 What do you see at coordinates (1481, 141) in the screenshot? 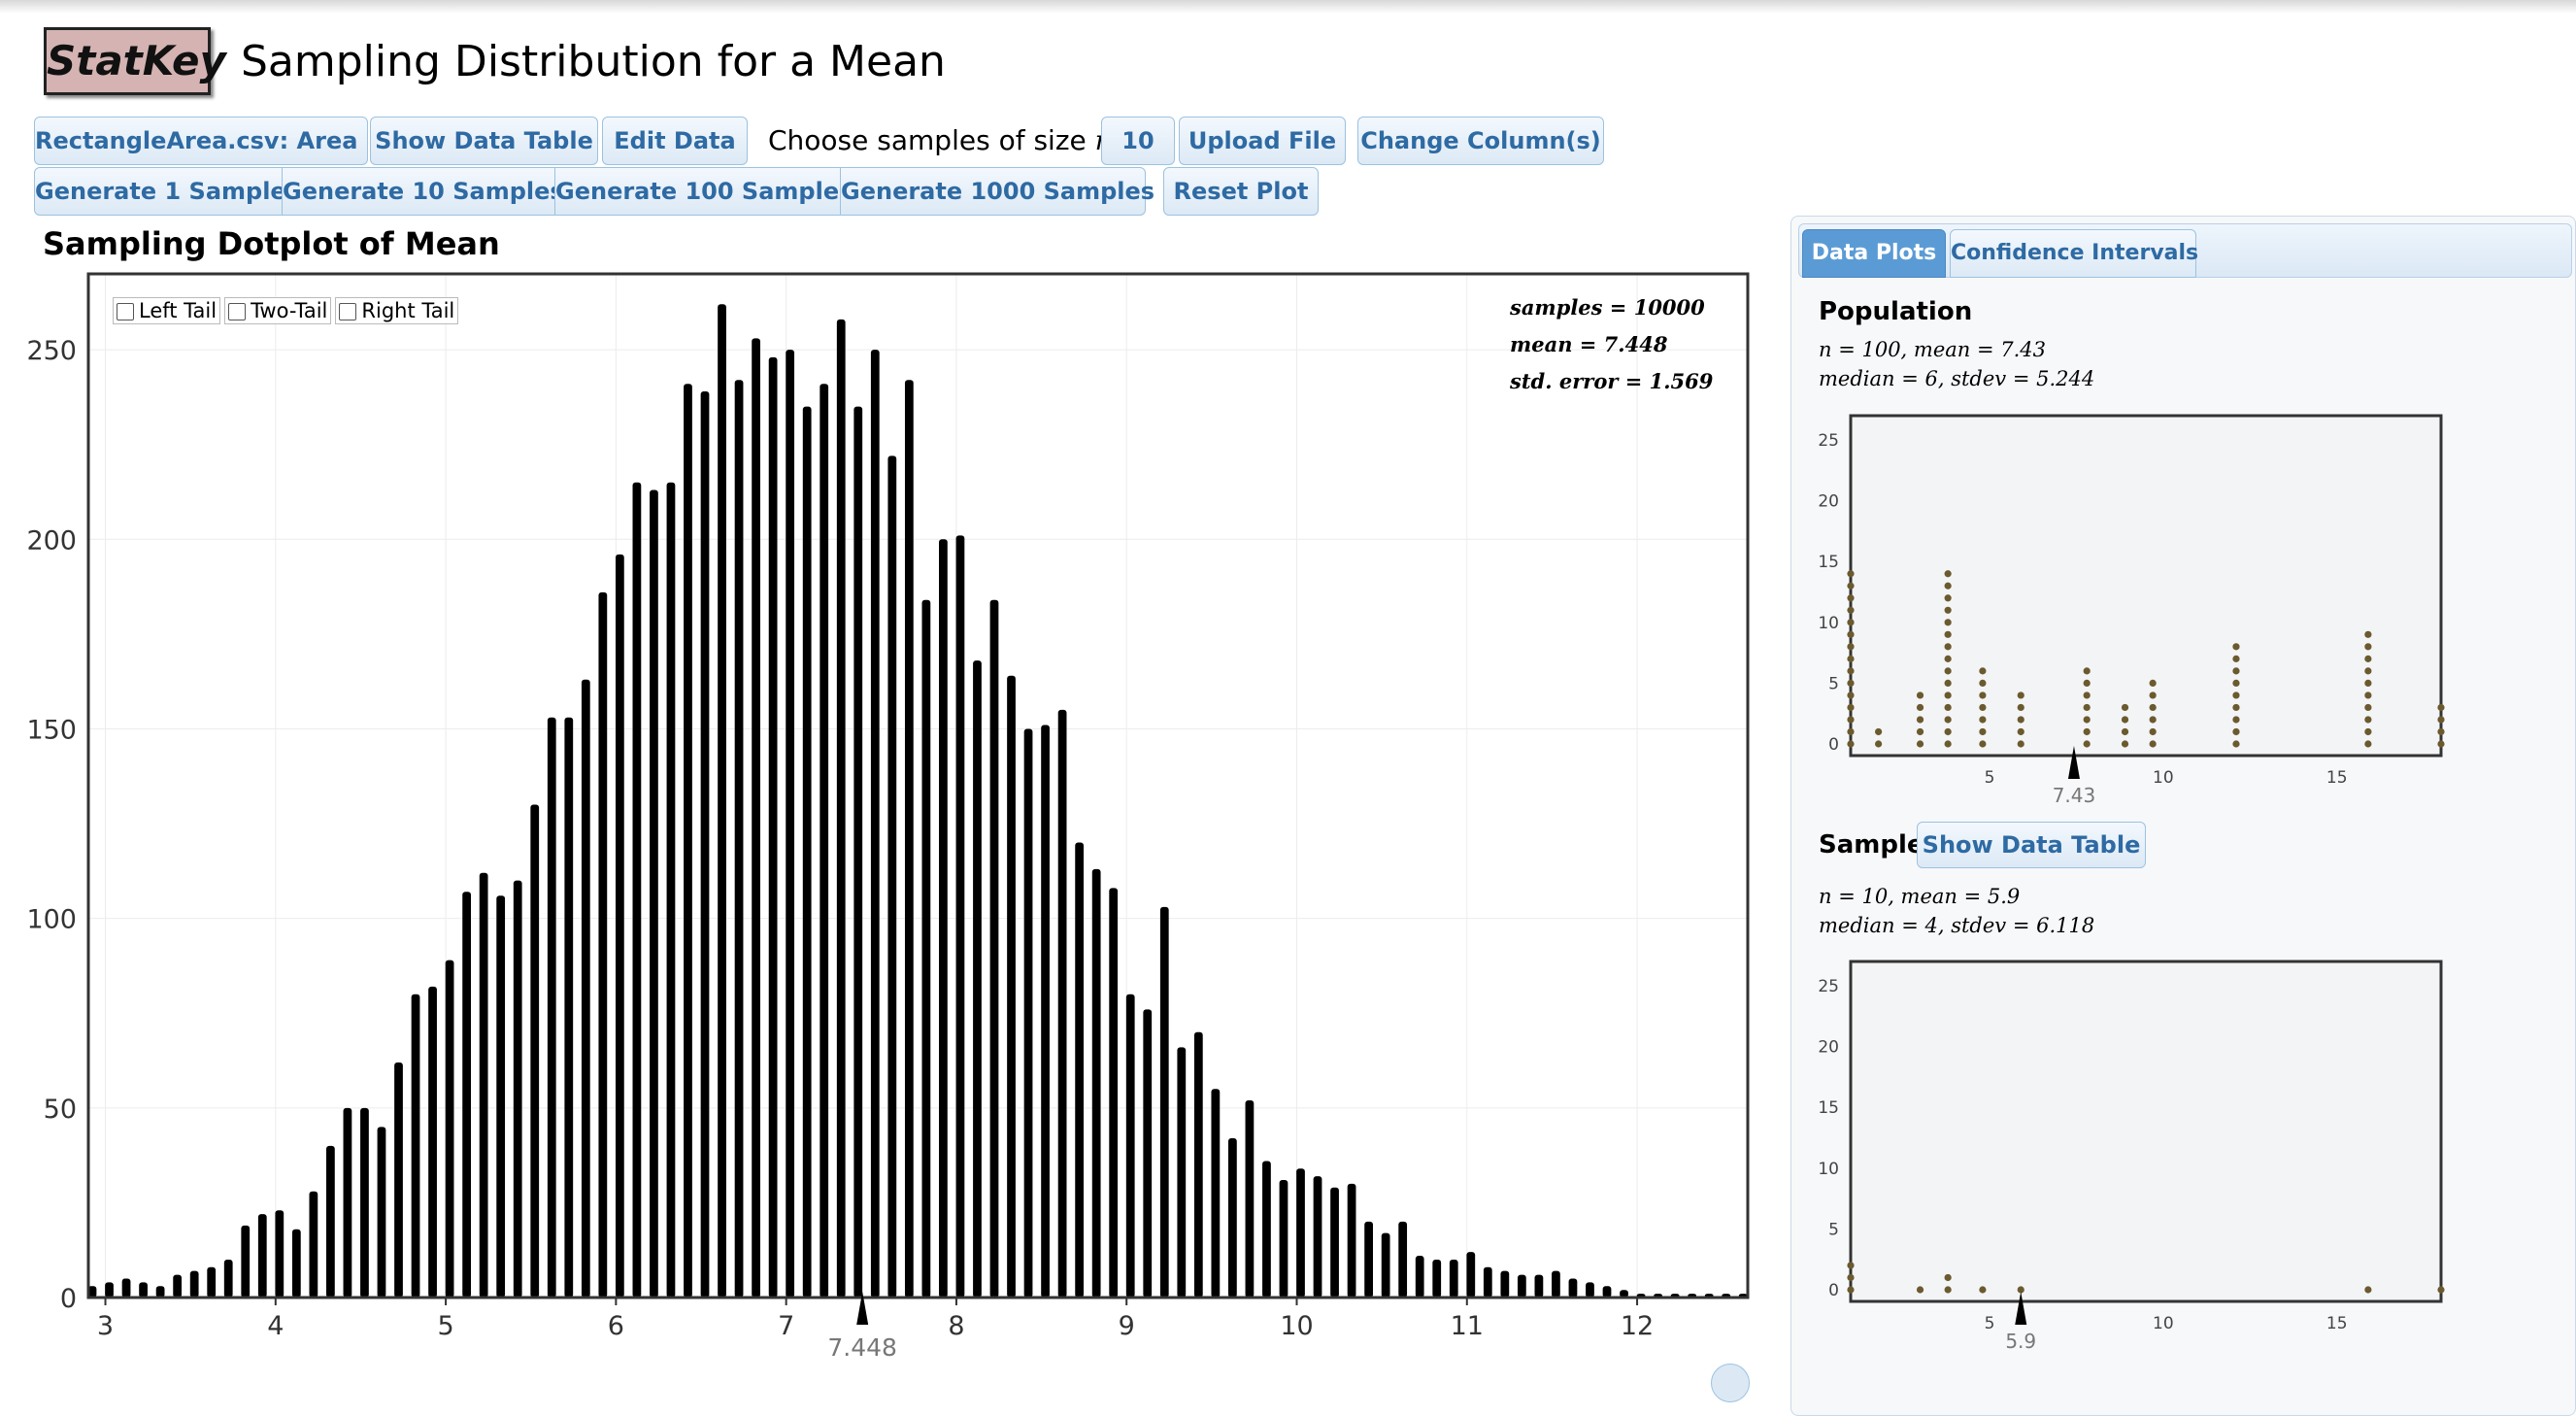
I see `change-columns-button: Change Column(s)` at bounding box center [1481, 141].